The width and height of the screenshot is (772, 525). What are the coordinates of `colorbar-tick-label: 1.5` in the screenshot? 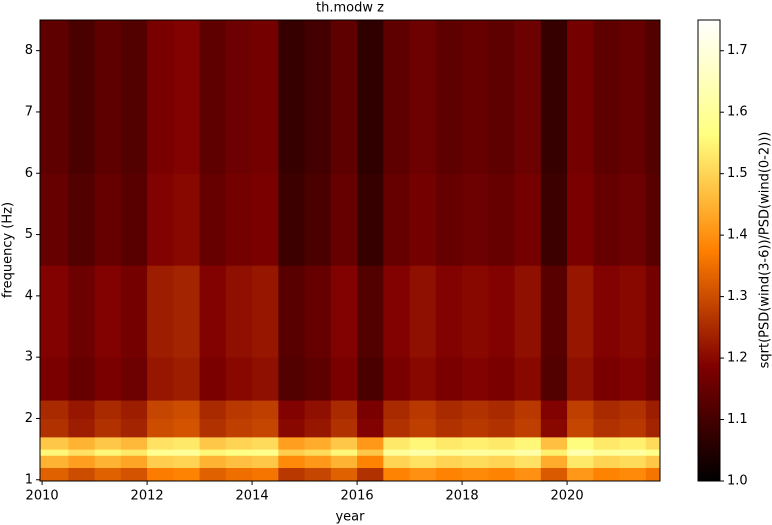 It's located at (737, 173).